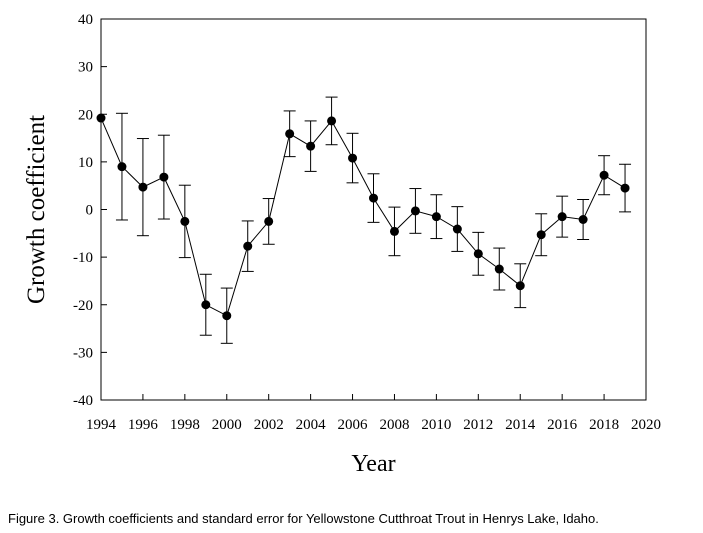  I want to click on y-tick-label: -40, so click(83, 401).